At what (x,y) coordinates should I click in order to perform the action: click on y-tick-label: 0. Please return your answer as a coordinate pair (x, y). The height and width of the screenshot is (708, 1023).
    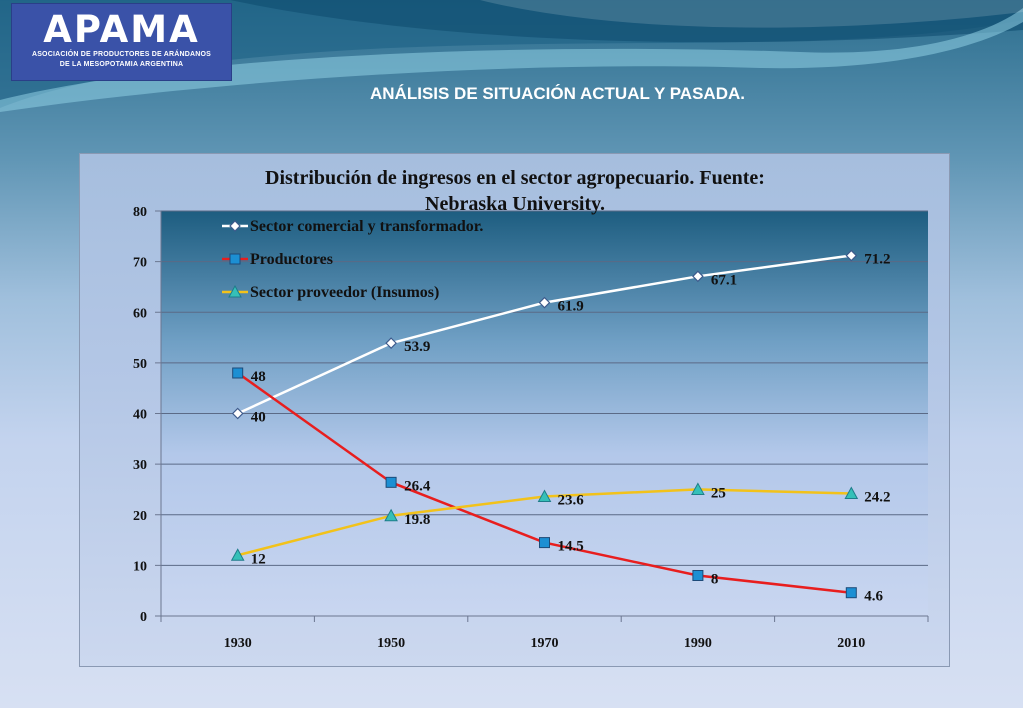
    Looking at the image, I should click on (143, 617).